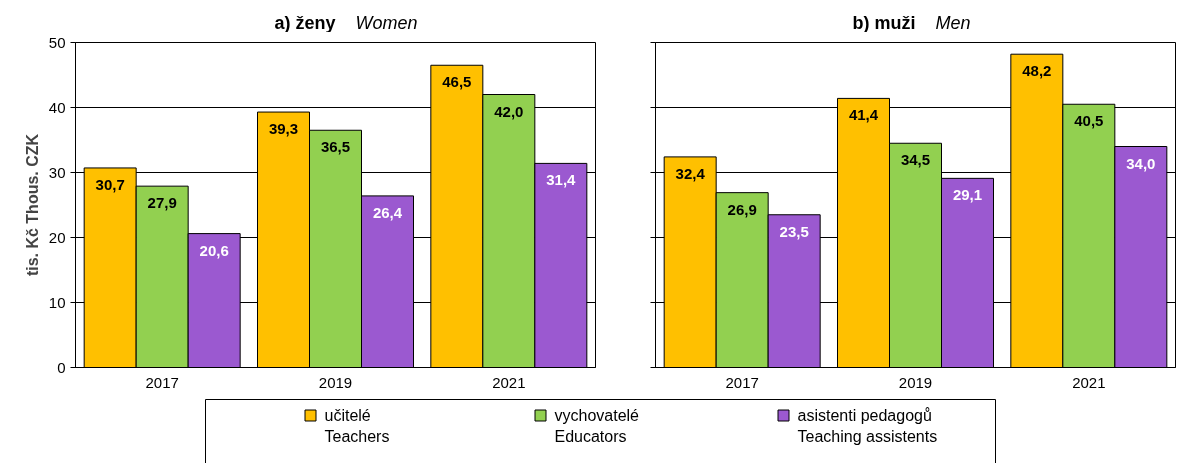  What do you see at coordinates (57, 237) in the screenshot?
I see `y-tick-label: 20` at bounding box center [57, 237].